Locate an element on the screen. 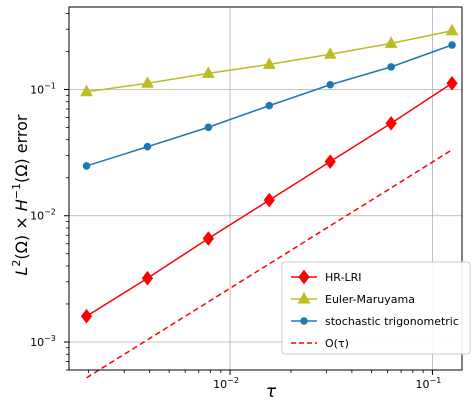 Image resolution: width=473 pixels, height=405 pixels. x-tick-label: 10⁻² is located at coordinates (226, 383).